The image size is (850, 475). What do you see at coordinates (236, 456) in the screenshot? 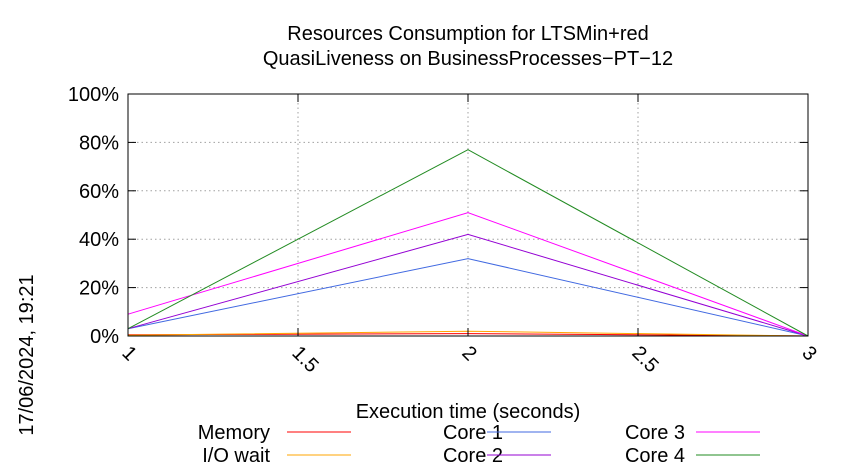
I see `legend-label: I/O wait` at bounding box center [236, 456].